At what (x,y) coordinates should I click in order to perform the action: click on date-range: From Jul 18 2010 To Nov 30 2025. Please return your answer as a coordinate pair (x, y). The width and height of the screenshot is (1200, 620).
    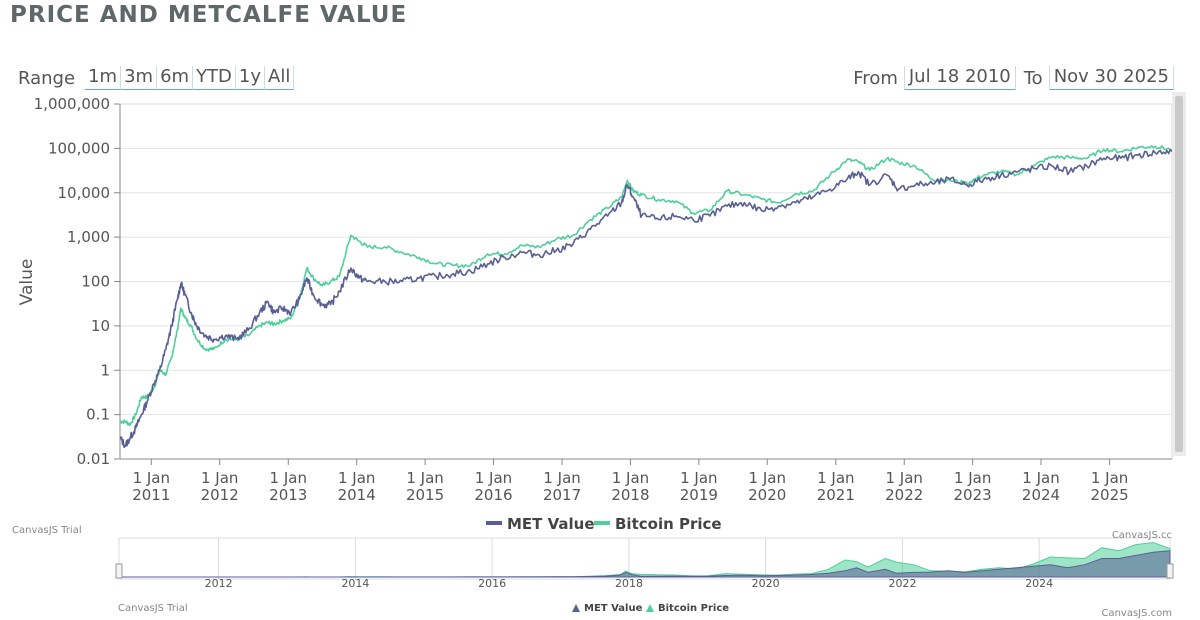
    Looking at the image, I should click on (1009, 78).